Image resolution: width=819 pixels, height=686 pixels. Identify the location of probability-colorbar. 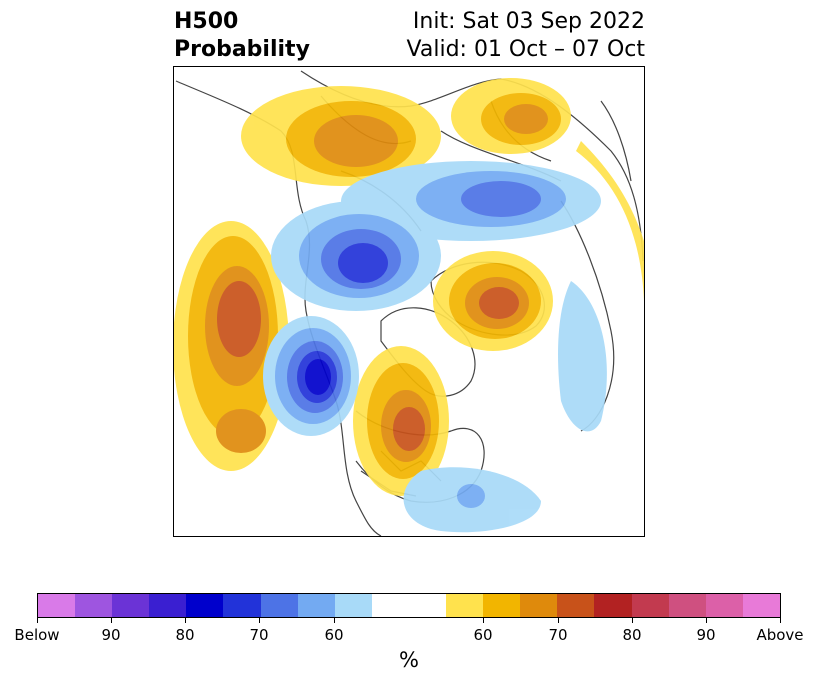
(409, 605).